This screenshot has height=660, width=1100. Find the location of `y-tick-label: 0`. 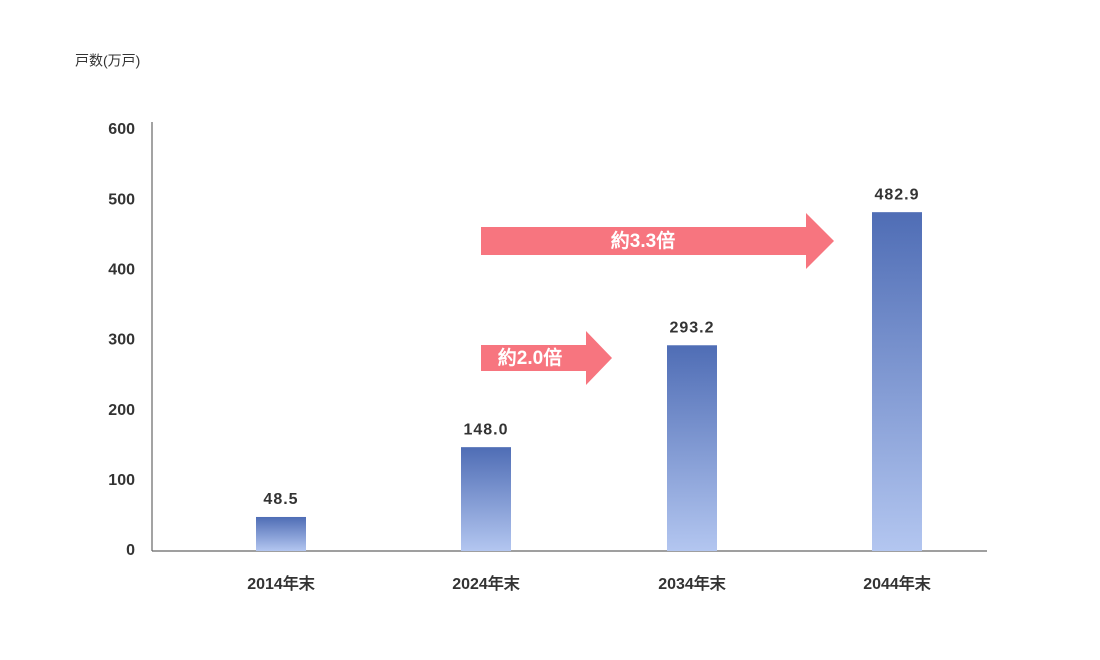

y-tick-label: 0 is located at coordinates (130, 550).